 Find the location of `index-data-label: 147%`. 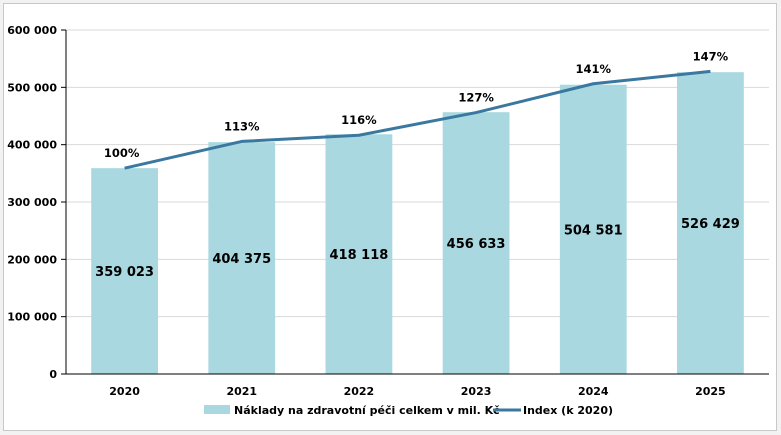

index-data-label: 147% is located at coordinates (711, 56).